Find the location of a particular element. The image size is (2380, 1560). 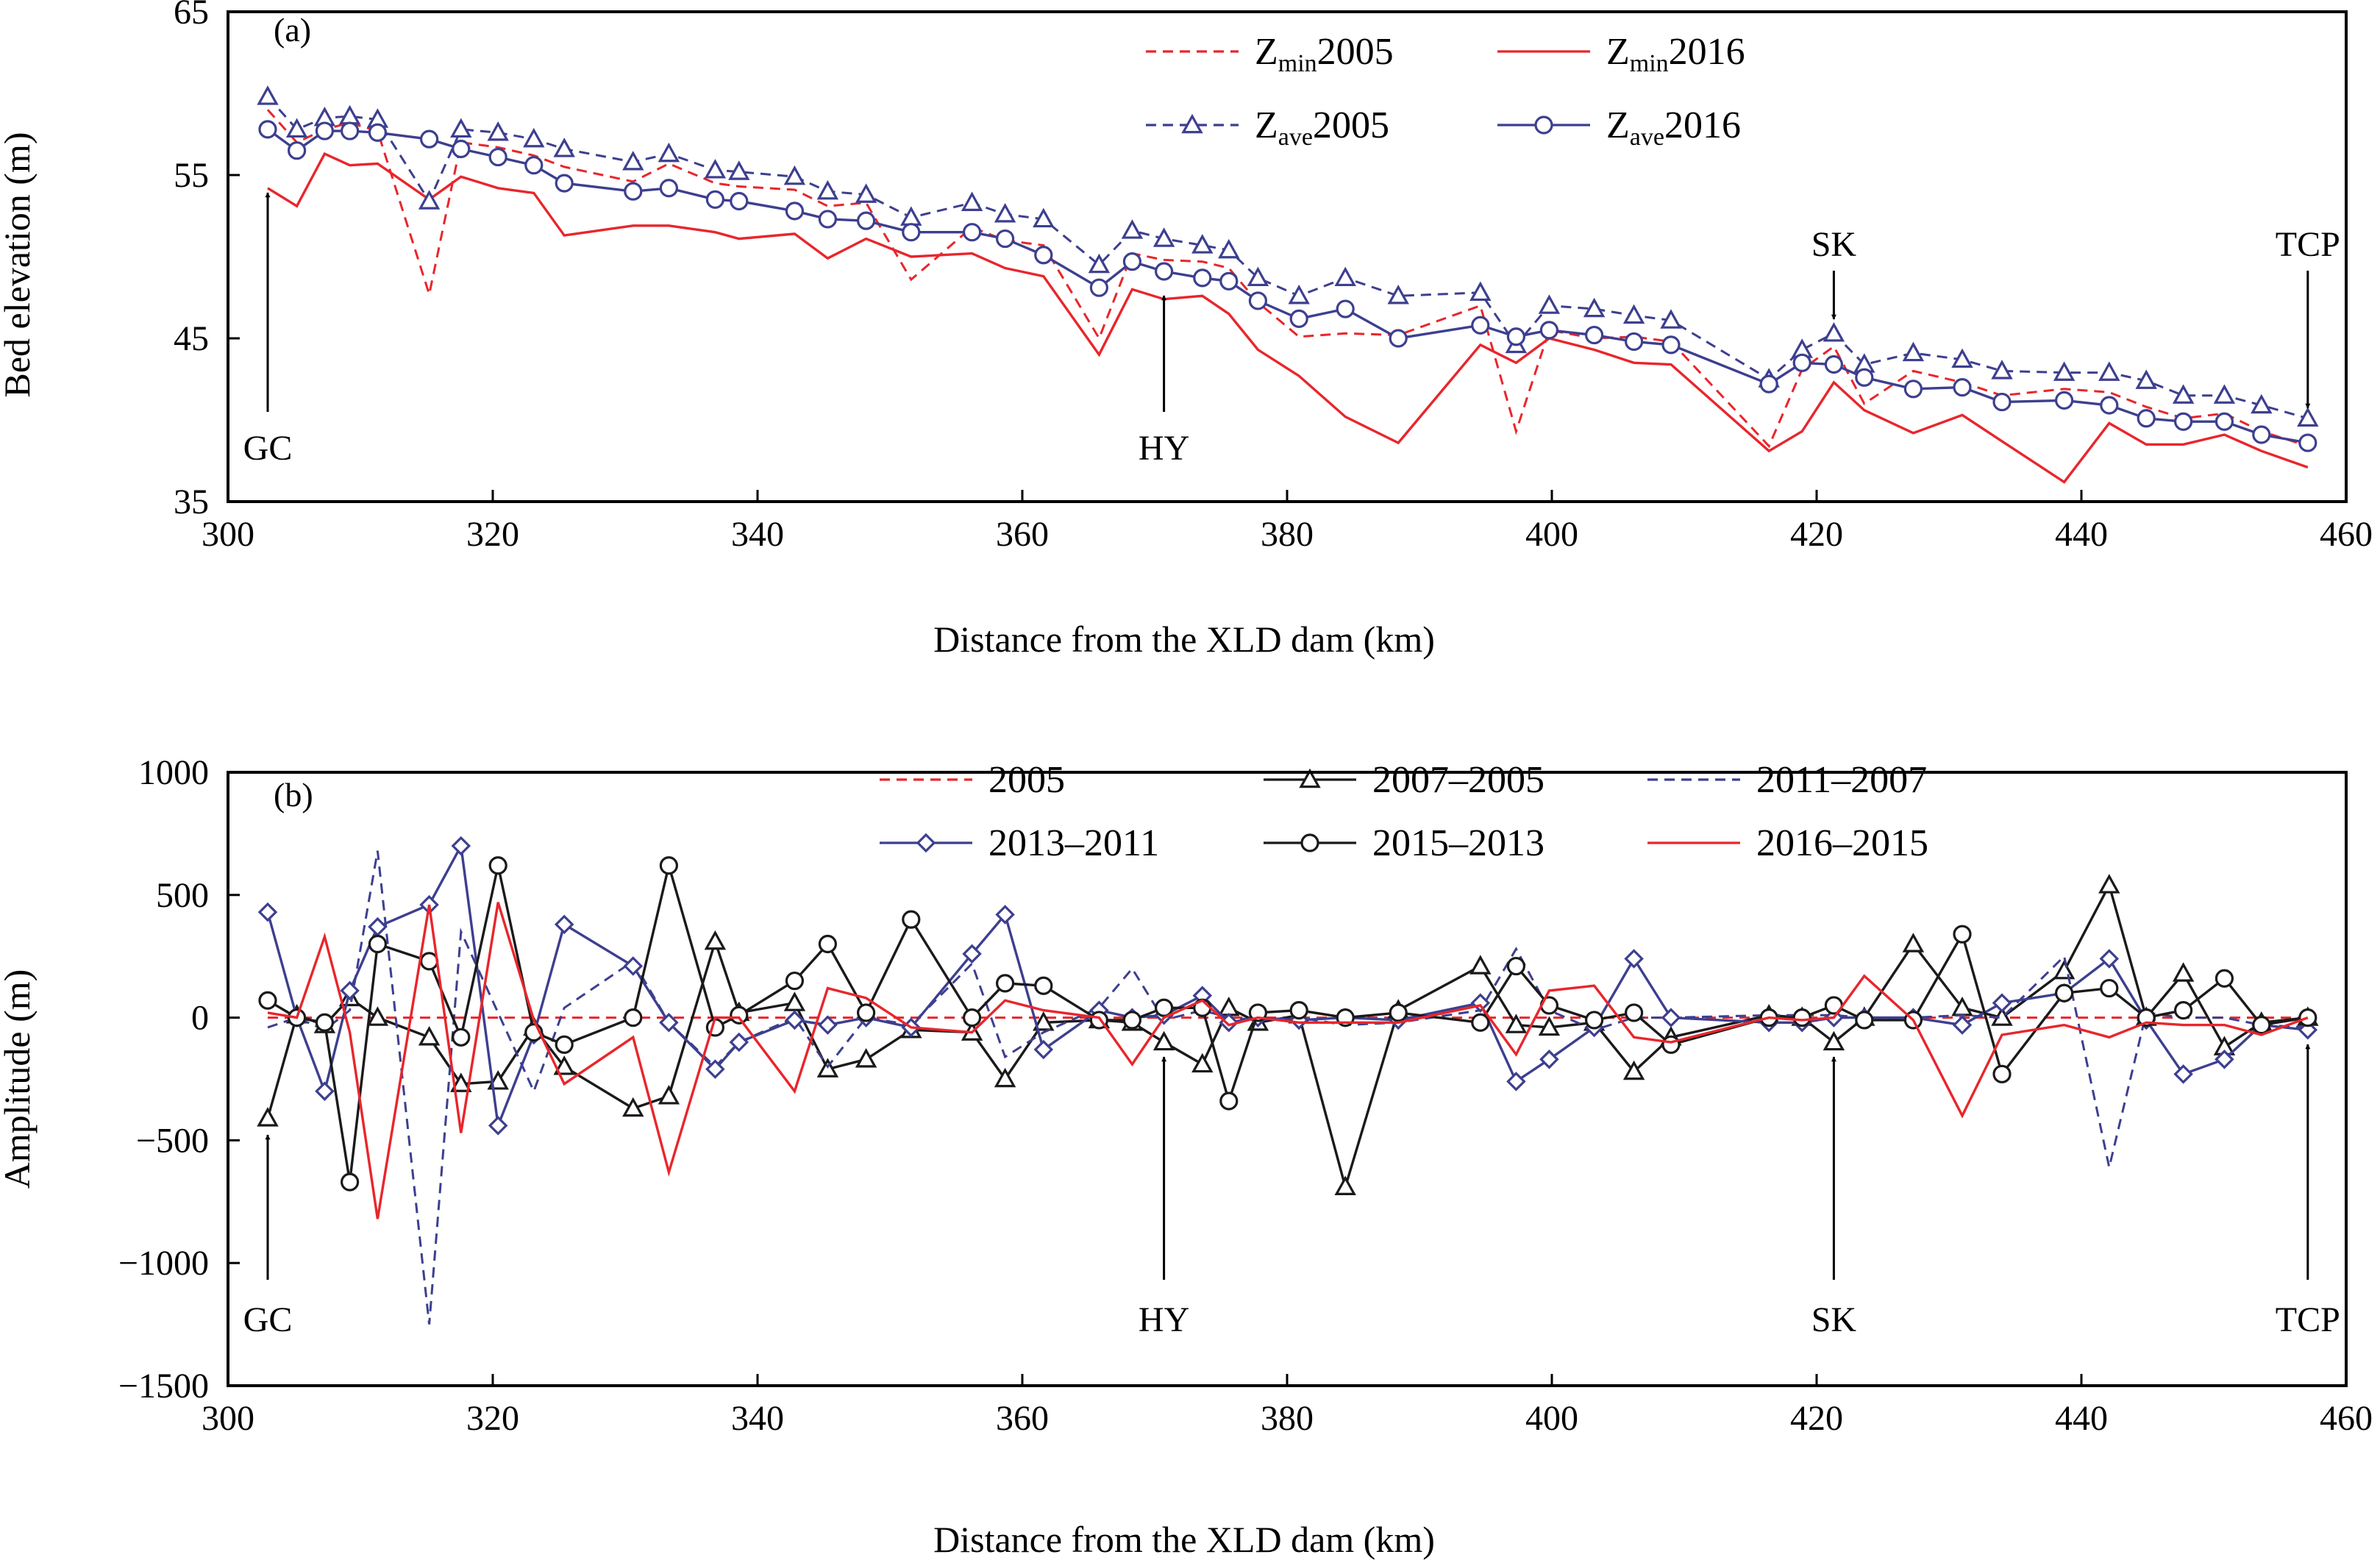

legend-item-3: 2013–2011 is located at coordinates (1020, 843).